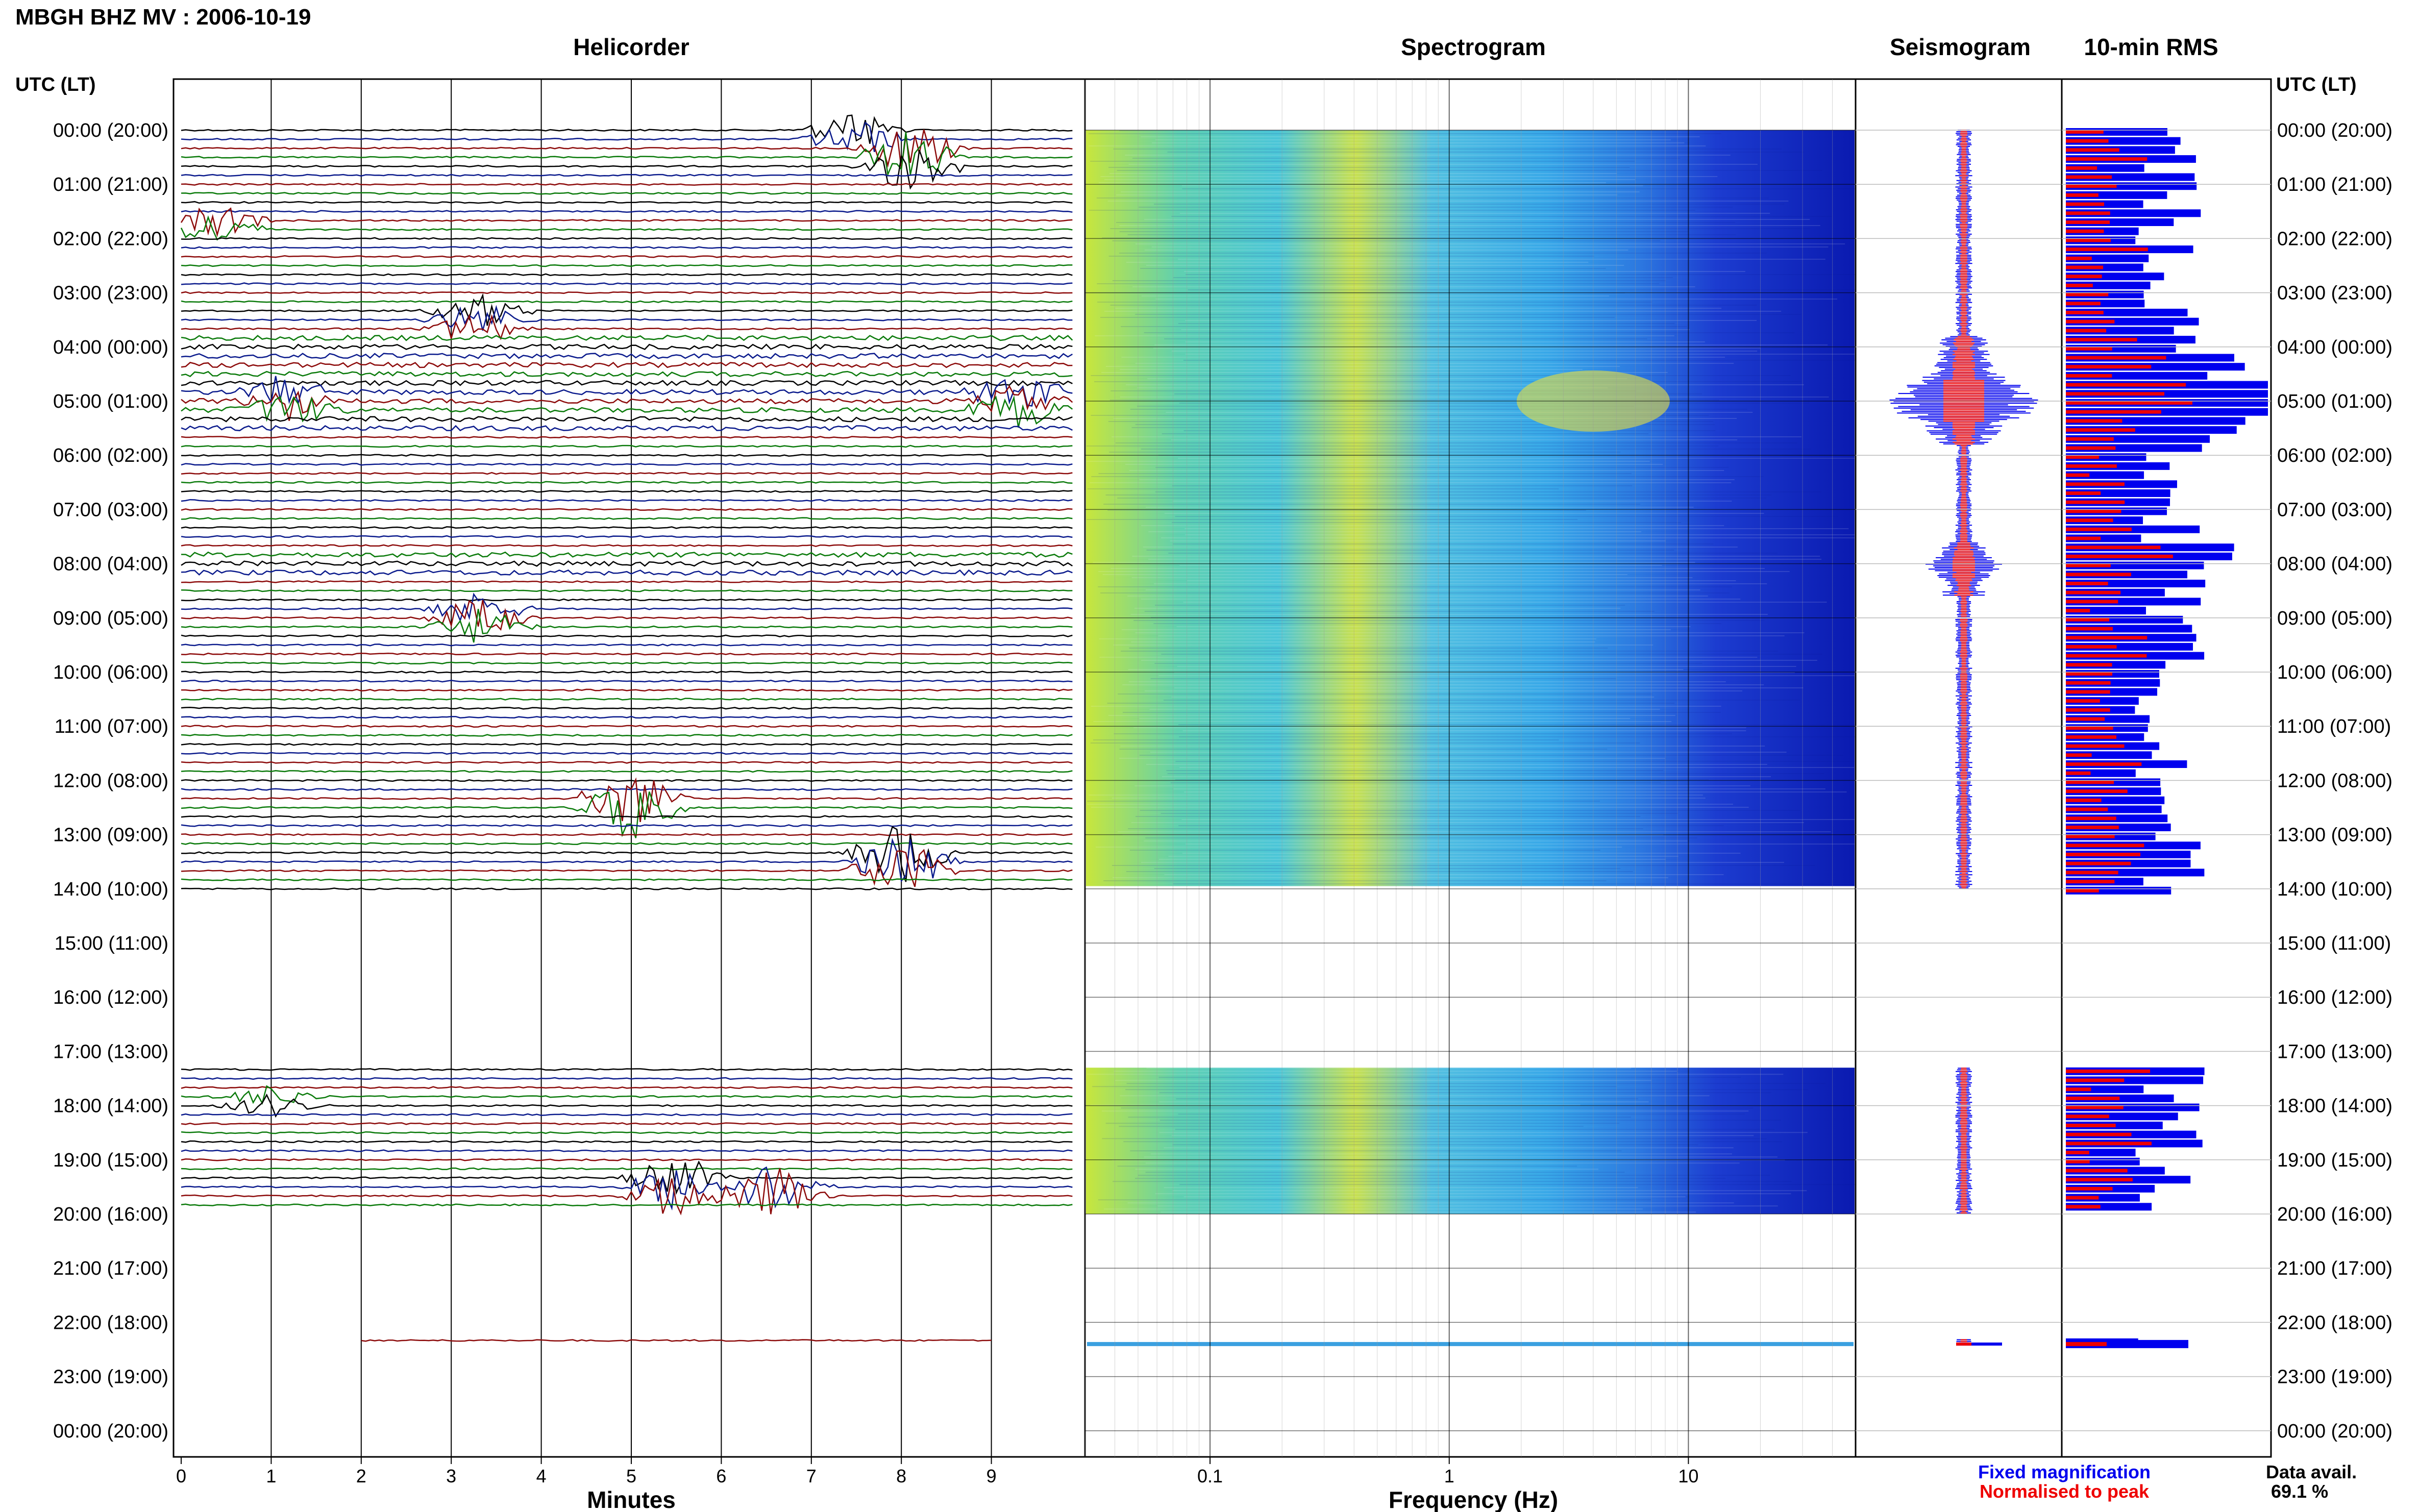 This screenshot has height=1512, width=2419. Describe the element at coordinates (991, 1476) in the screenshot. I see `helicorder-xtick-label: 9` at that location.